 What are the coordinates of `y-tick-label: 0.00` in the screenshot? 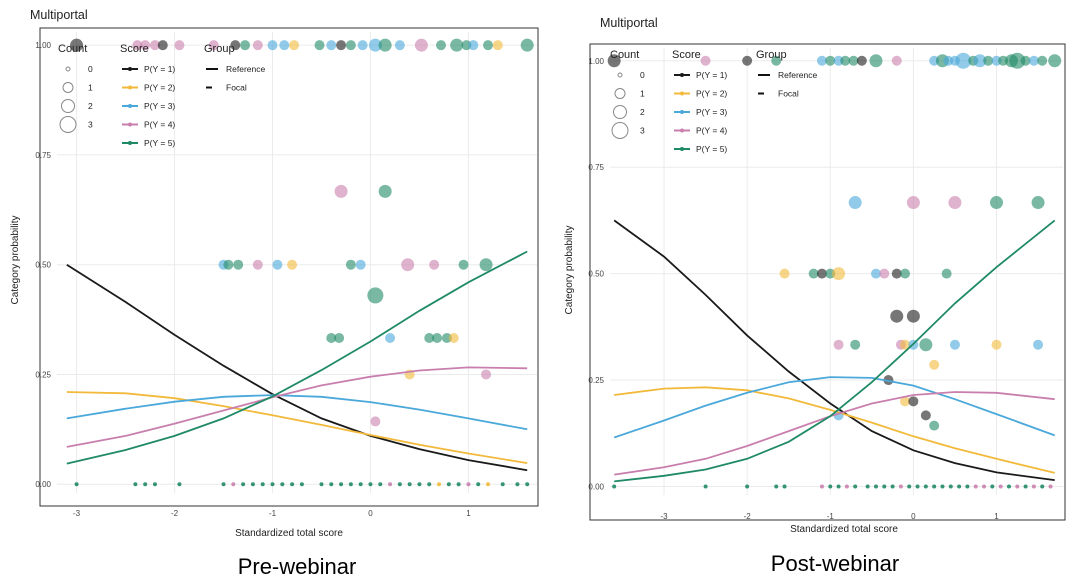 It's located at (43, 484).